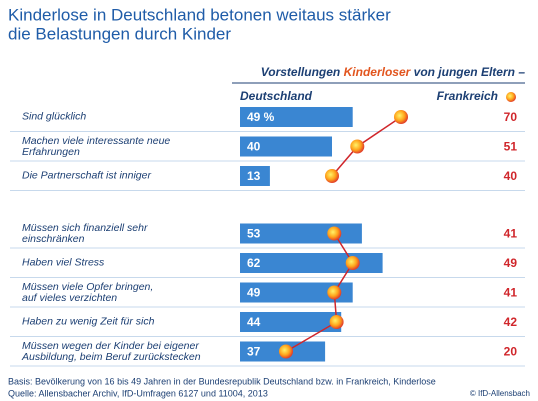  What do you see at coordinates (85, 233) in the screenshot?
I see `category-label: Müssen sich finanziell sehr einschränken` at bounding box center [85, 233].